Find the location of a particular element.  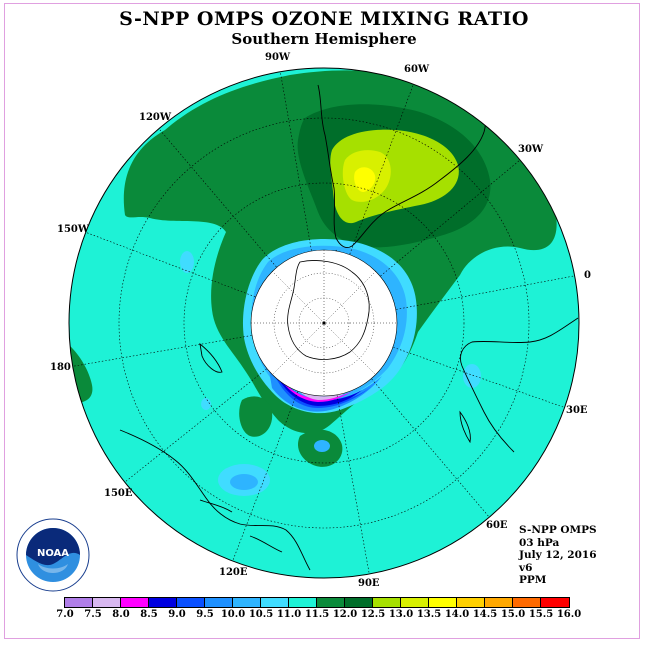

noaa-logo-icon: NOAA is located at coordinates (53, 555).